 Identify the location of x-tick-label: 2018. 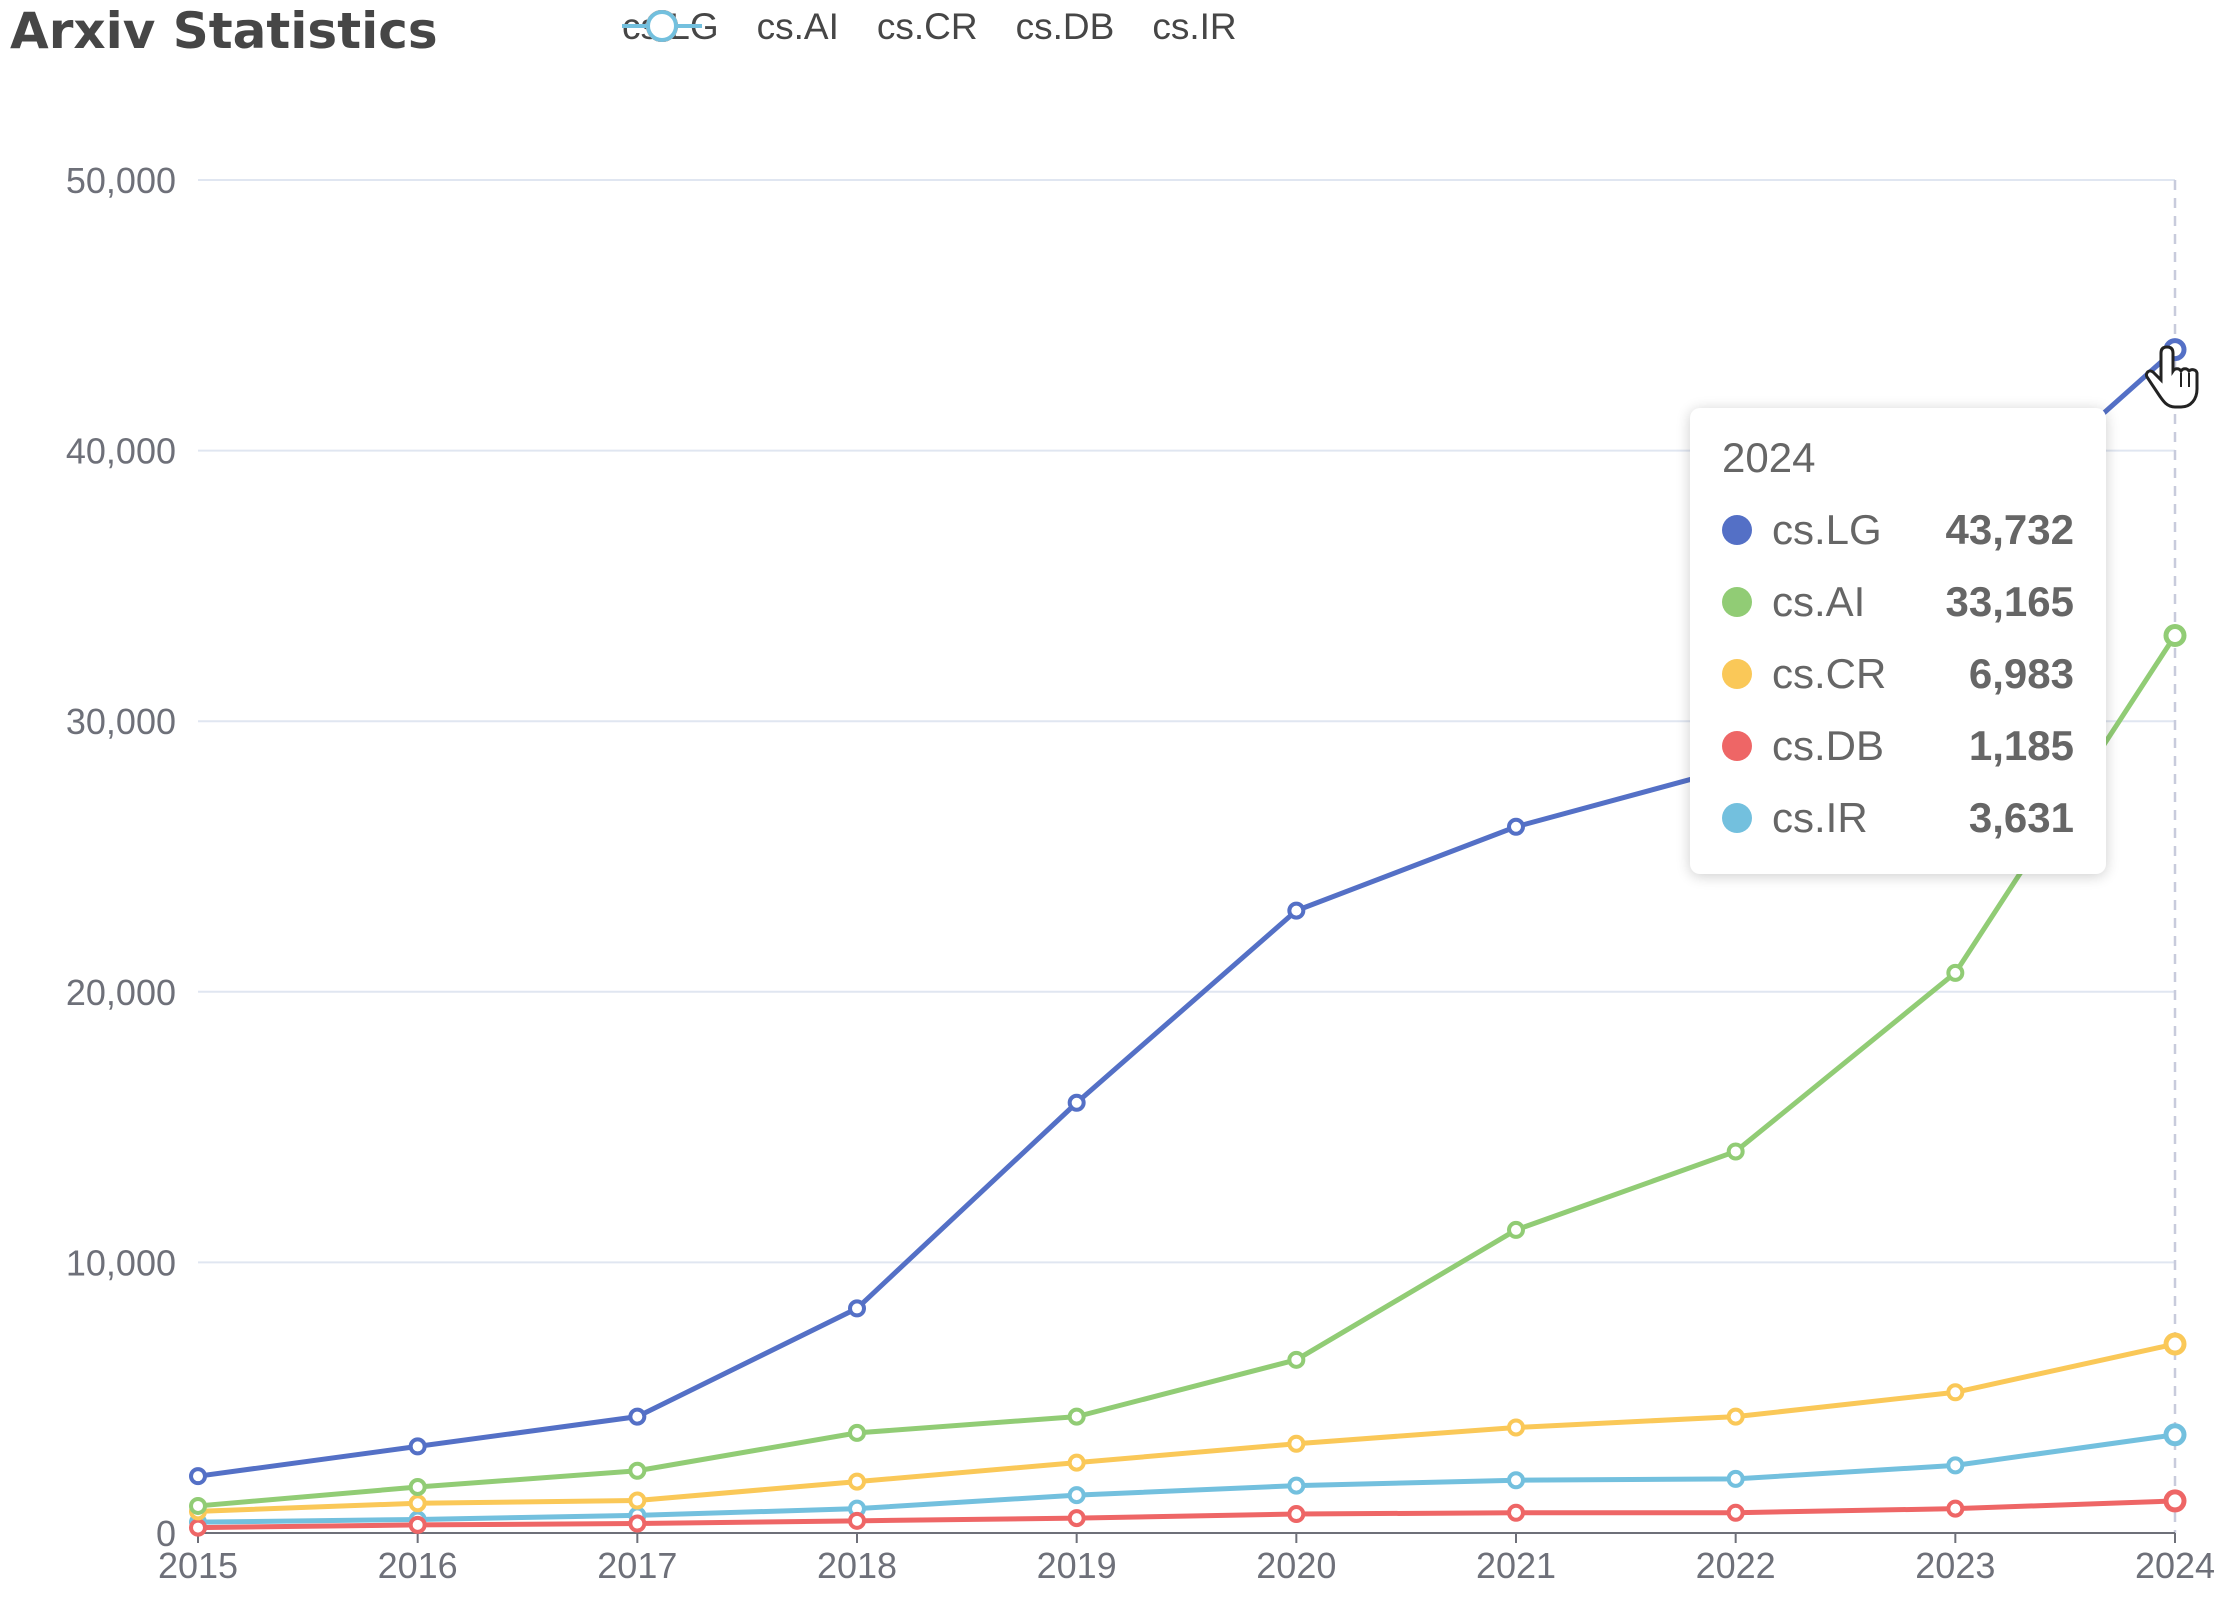
(857, 1565).